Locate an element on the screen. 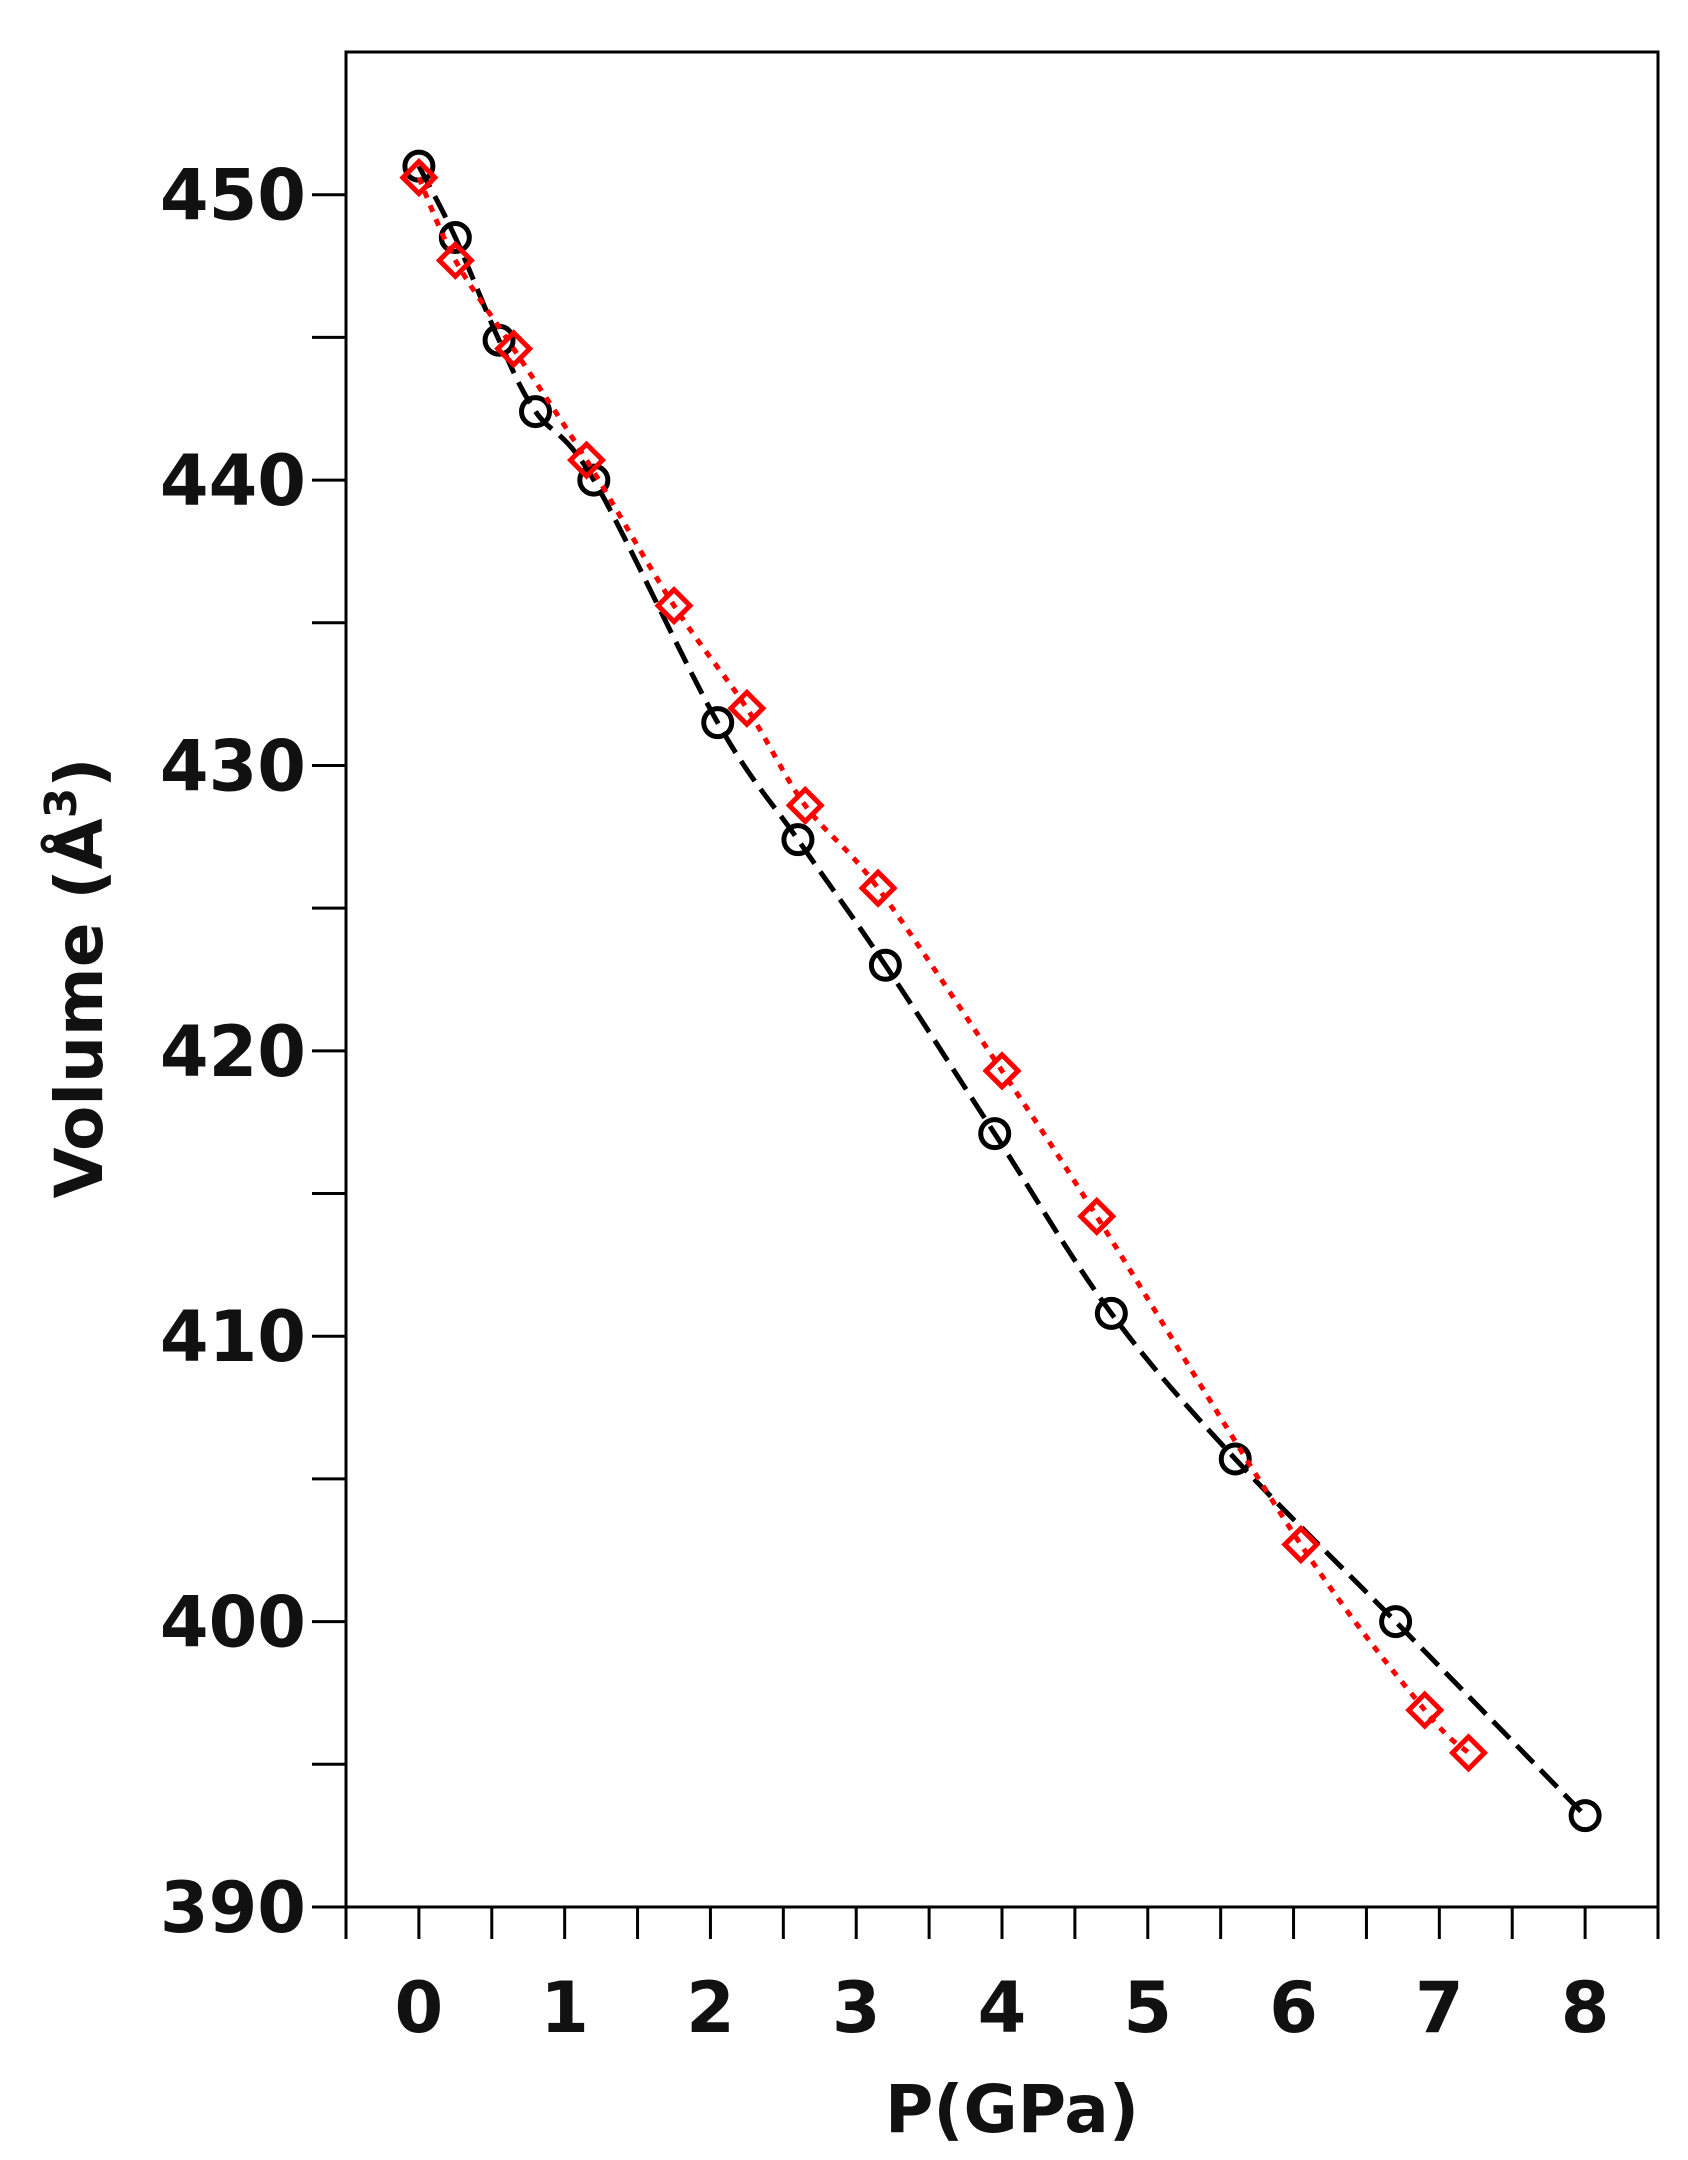 The height and width of the screenshot is (2160, 1688). y-axis-title-main: Volume (Å is located at coordinates (79, 1008).